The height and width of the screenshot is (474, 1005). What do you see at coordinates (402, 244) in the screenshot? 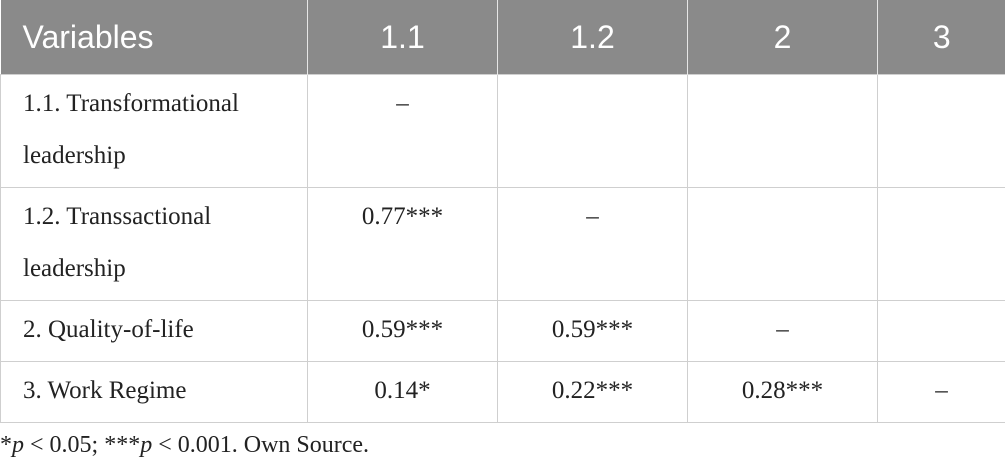
I see `cell: 0.77***` at bounding box center [402, 244].